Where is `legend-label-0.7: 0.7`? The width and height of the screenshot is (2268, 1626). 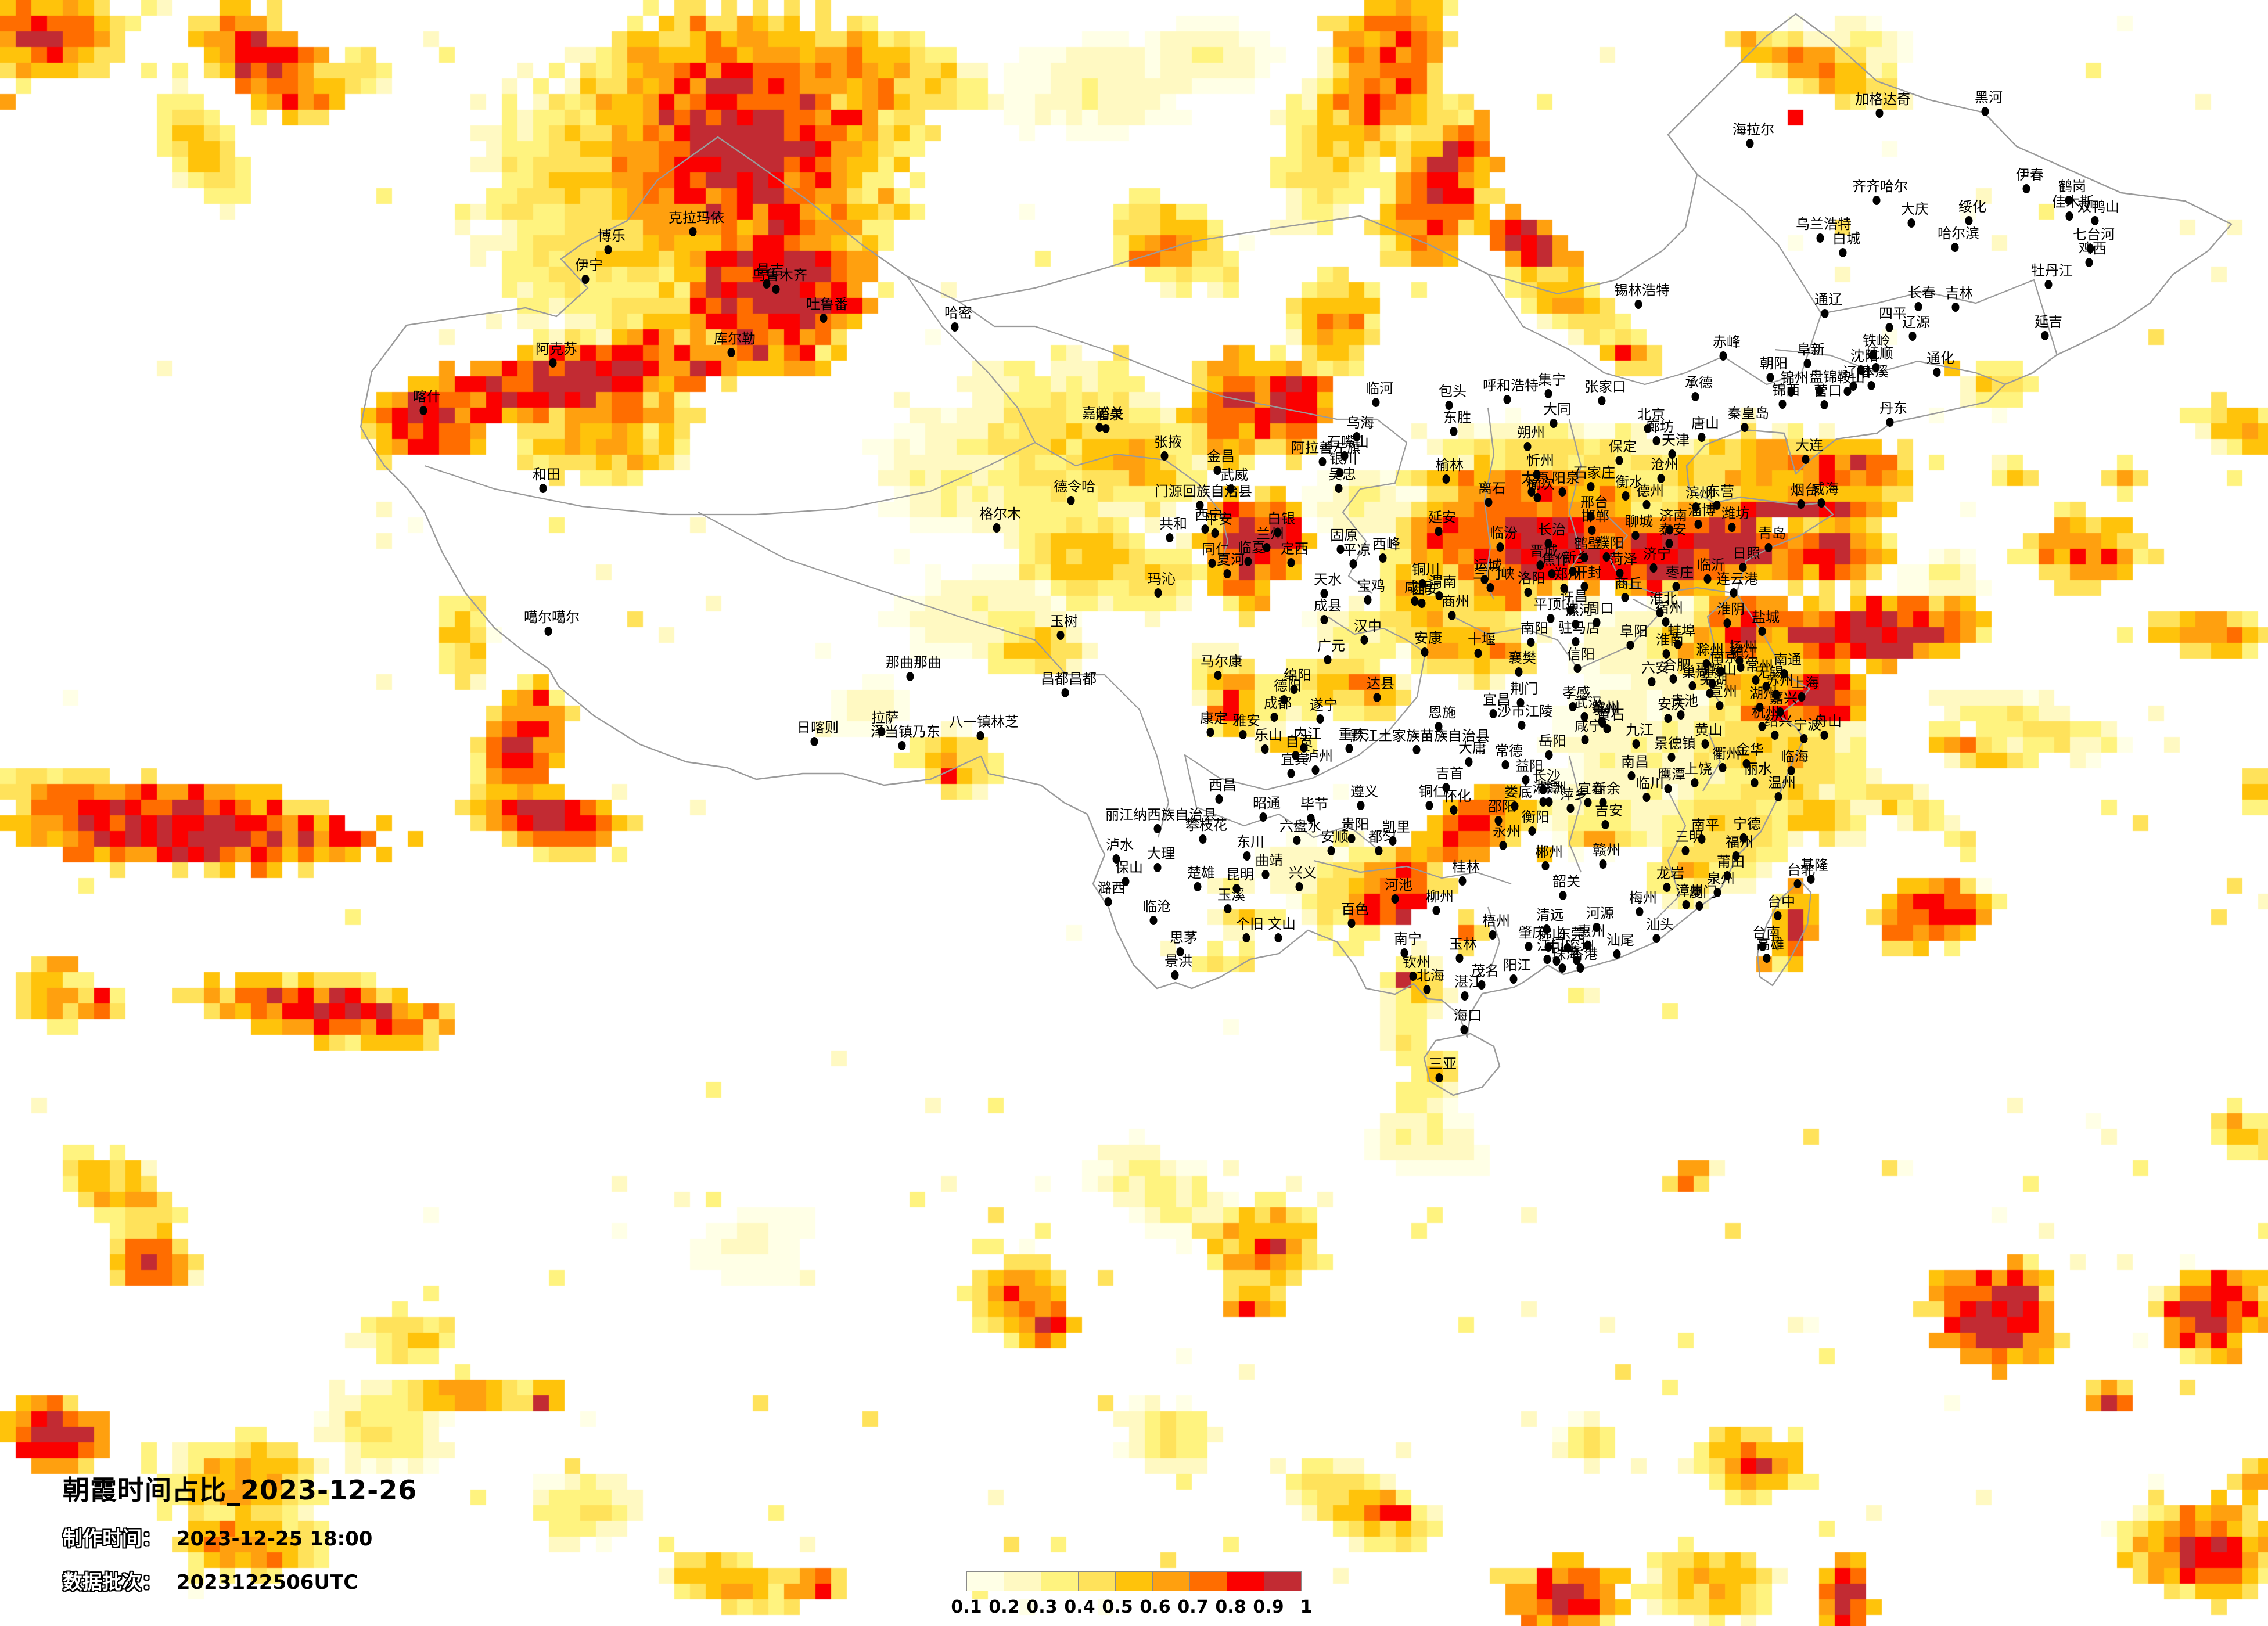 legend-label-0.7: 0.7 is located at coordinates (1193, 1607).